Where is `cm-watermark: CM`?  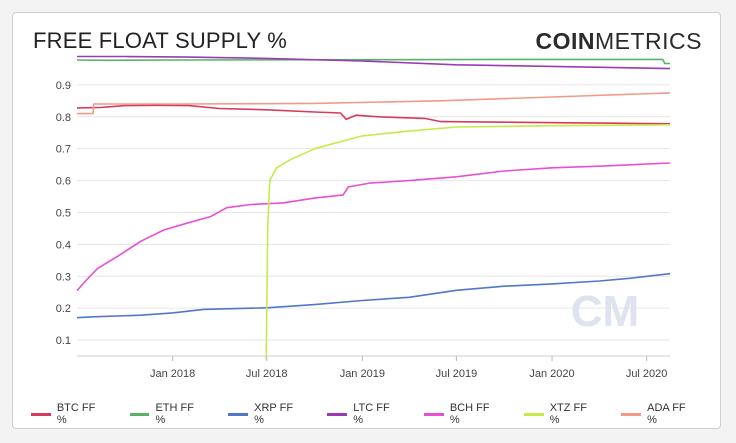
cm-watermark: CM is located at coordinates (605, 311).